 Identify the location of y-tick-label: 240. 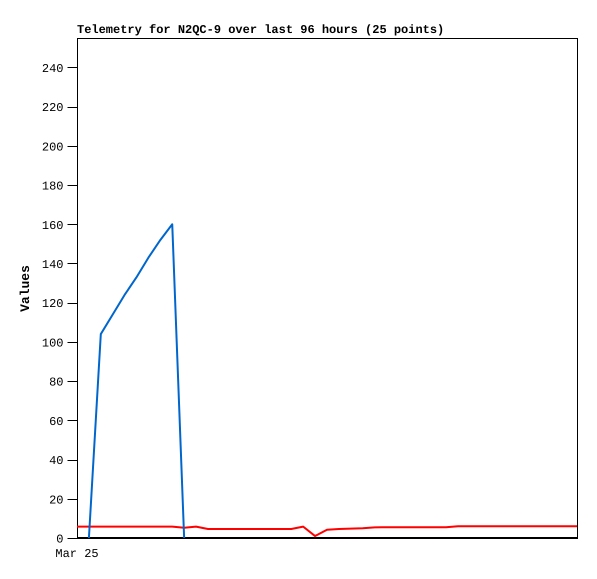
(53, 69).